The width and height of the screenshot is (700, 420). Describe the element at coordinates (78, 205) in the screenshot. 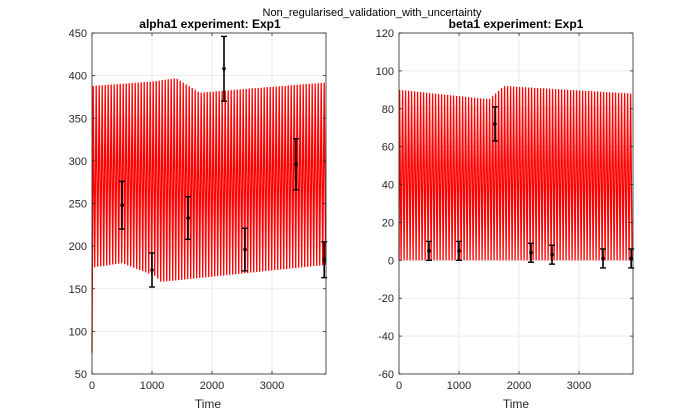

I see `alpha1-y-tick-label: 250` at that location.